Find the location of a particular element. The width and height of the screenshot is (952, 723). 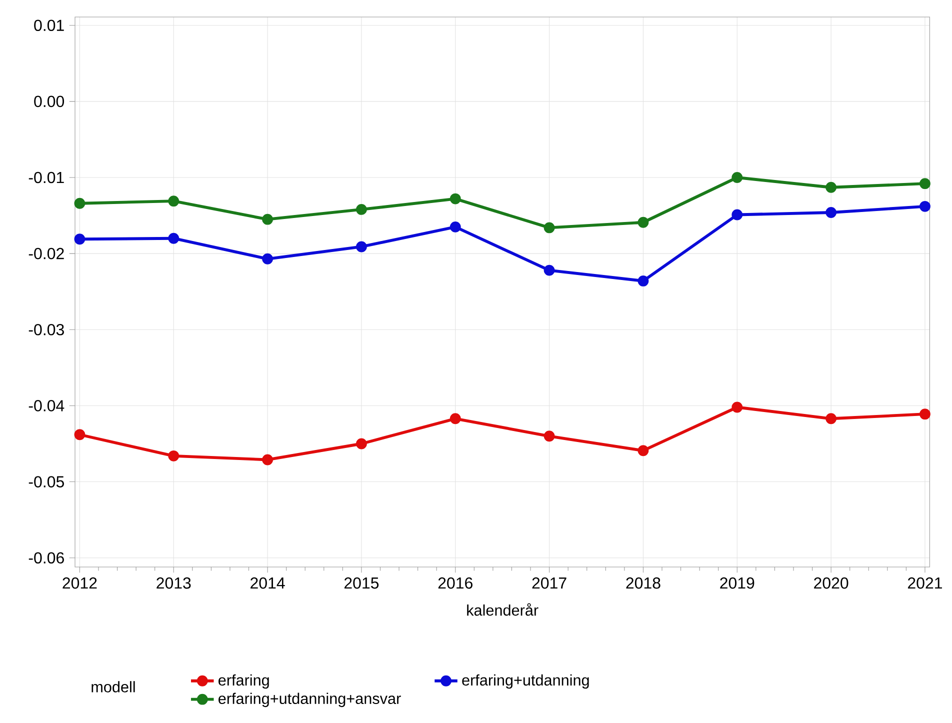

x-tick-label: 2017 is located at coordinates (549, 583).